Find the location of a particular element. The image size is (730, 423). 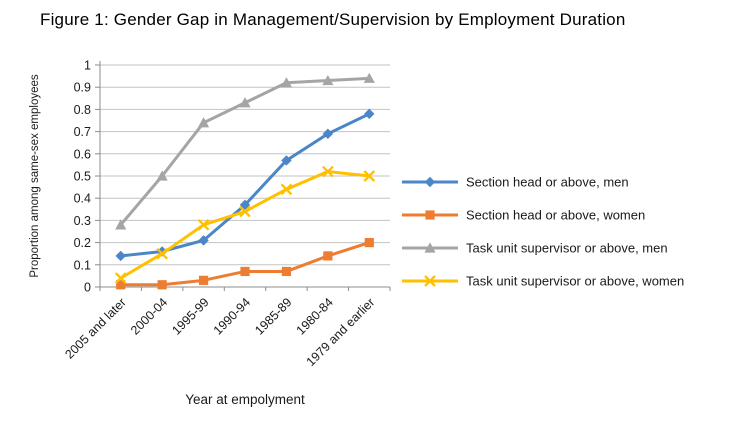

legend-label: Section head or above, men is located at coordinates (547, 182).